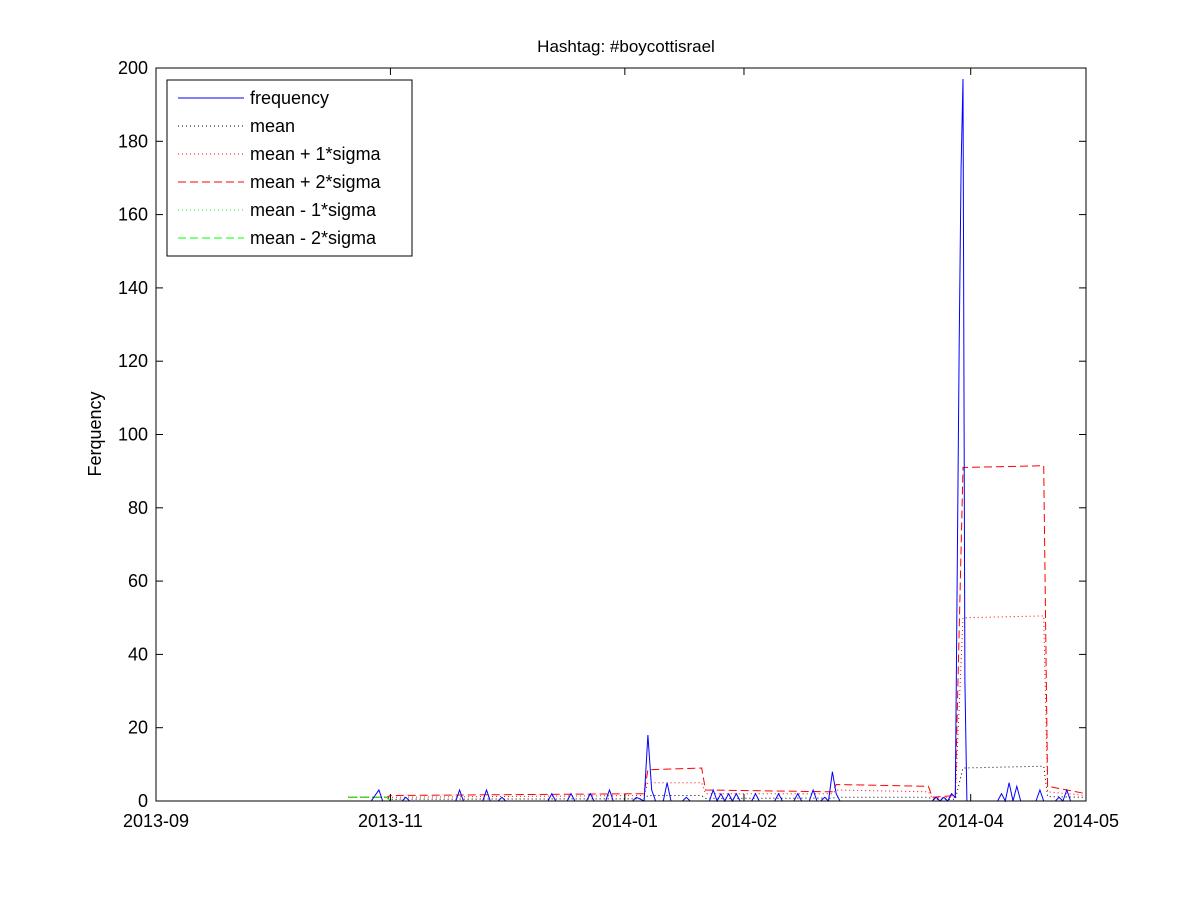 The height and width of the screenshot is (900, 1200). I want to click on x-tick-label: 2013-11, so click(390, 821).